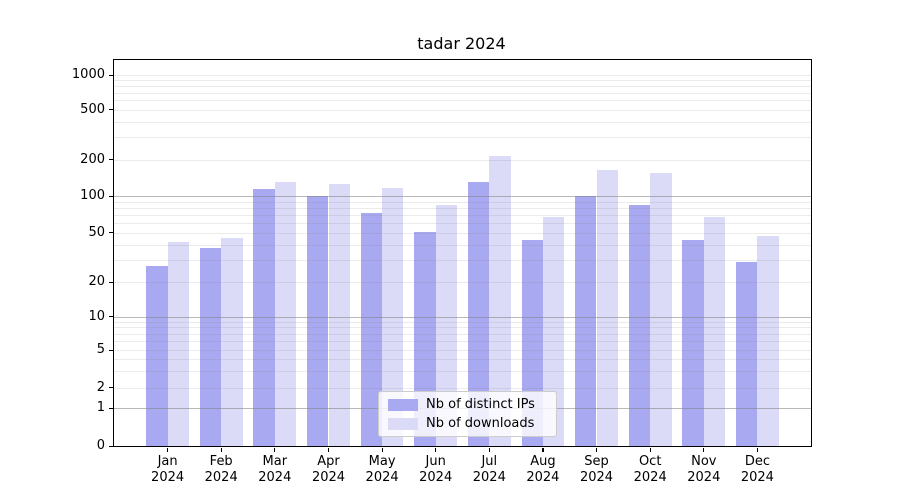 The height and width of the screenshot is (500, 900). What do you see at coordinates (92, 196) in the screenshot?
I see `y-tick-label: 100` at bounding box center [92, 196].